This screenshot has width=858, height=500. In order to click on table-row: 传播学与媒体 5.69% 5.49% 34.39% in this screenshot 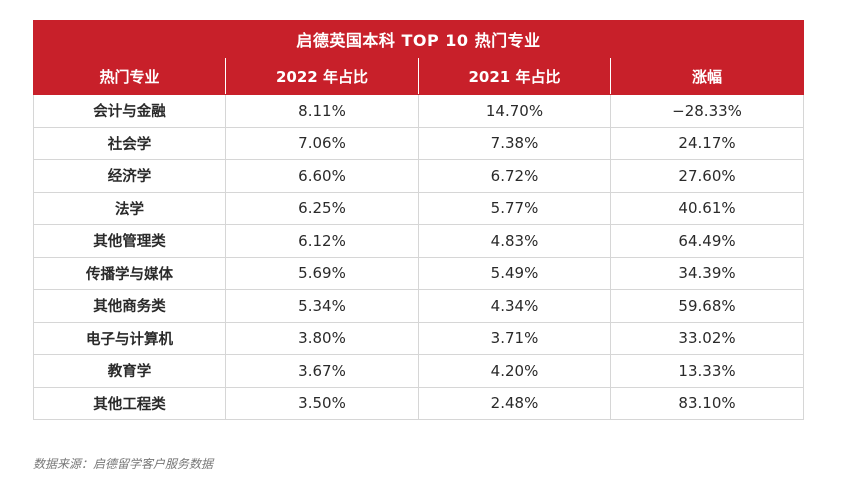, I will do `click(419, 273)`.